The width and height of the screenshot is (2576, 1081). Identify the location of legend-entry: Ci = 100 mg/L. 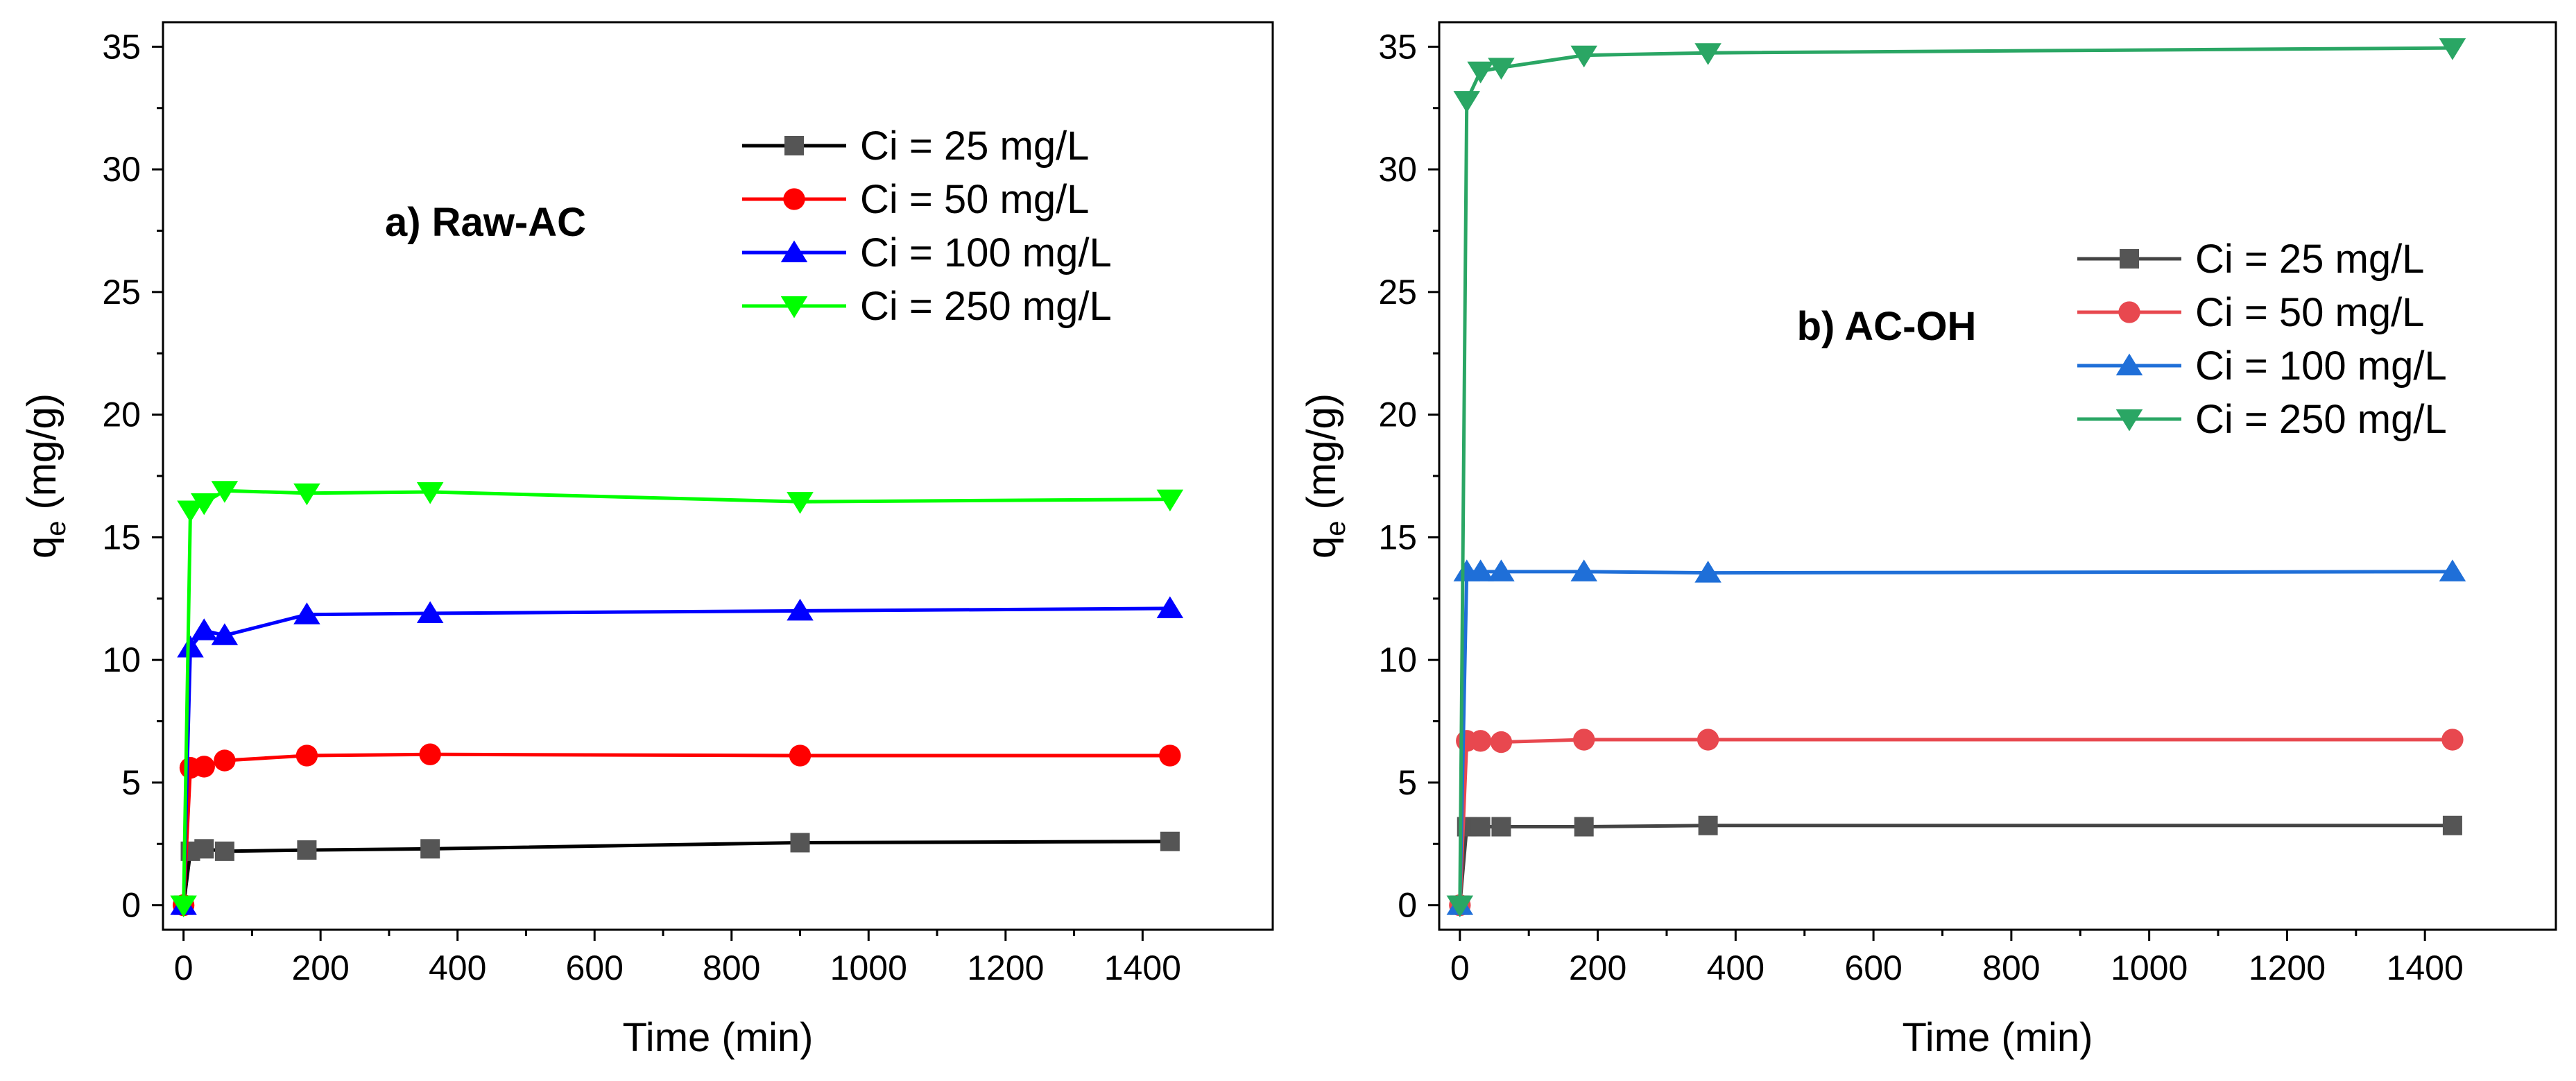
(2262, 366).